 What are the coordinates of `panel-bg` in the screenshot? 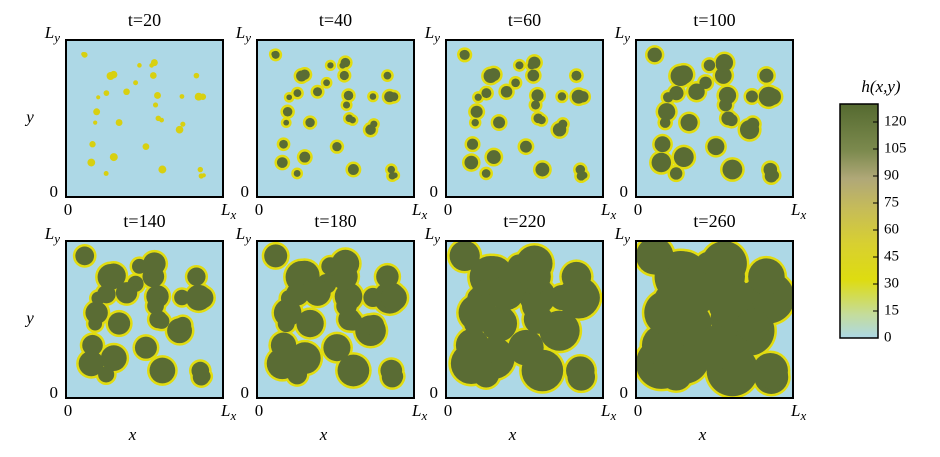 It's located at (144, 118).